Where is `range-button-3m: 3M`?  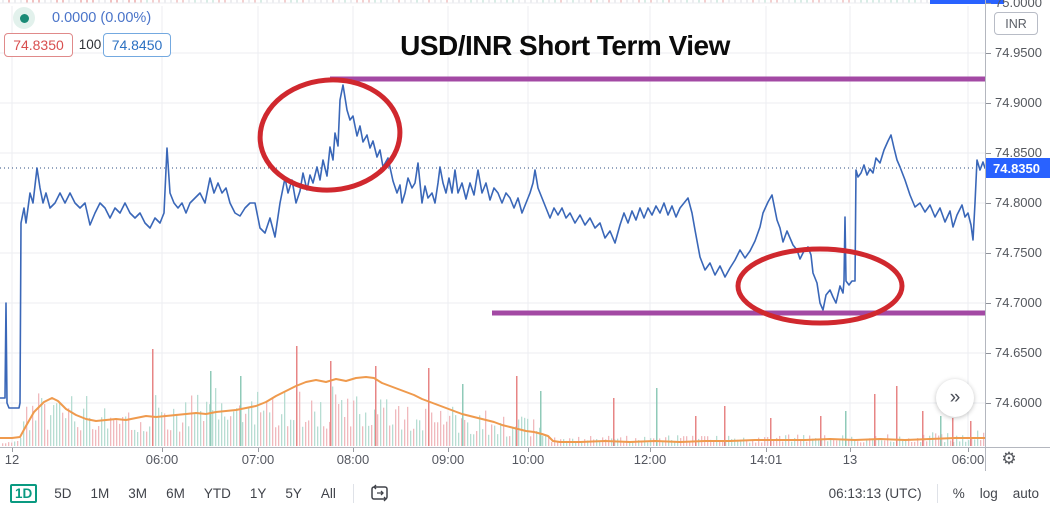 range-button-3m: 3M is located at coordinates (138, 493).